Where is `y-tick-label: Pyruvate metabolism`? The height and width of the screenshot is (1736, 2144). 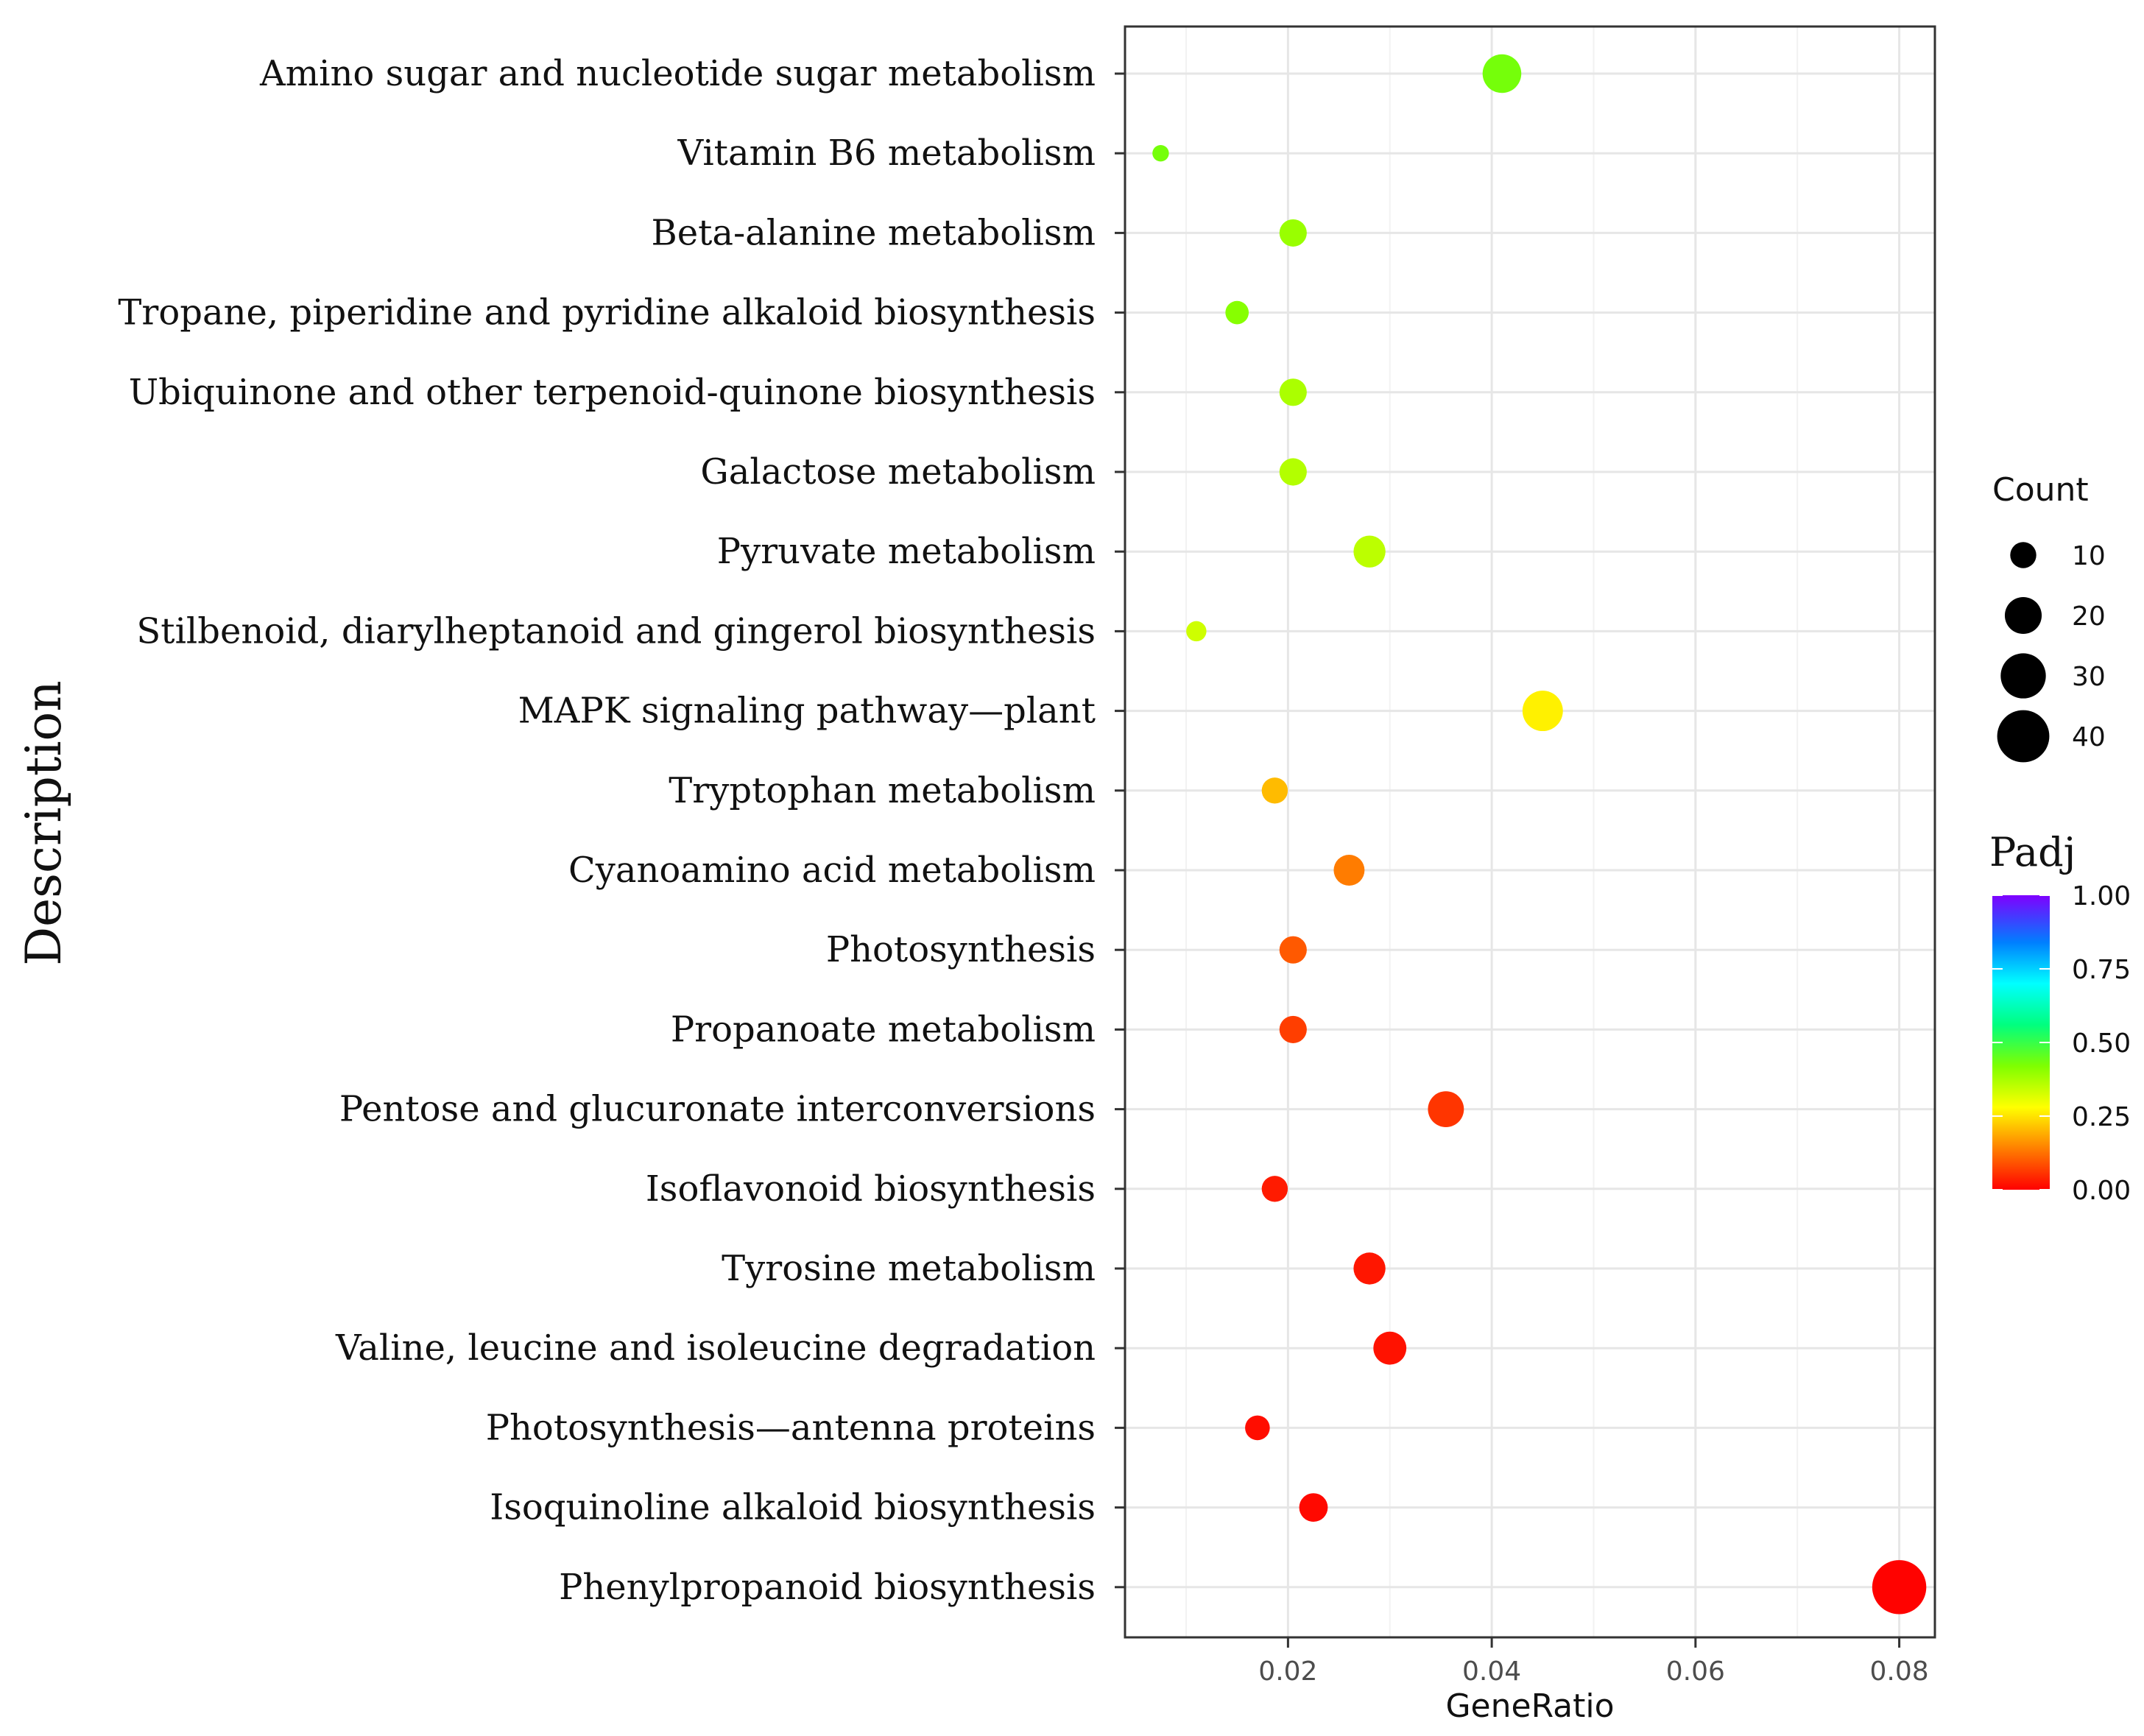 y-tick-label: Pyruvate metabolism is located at coordinates (906, 552).